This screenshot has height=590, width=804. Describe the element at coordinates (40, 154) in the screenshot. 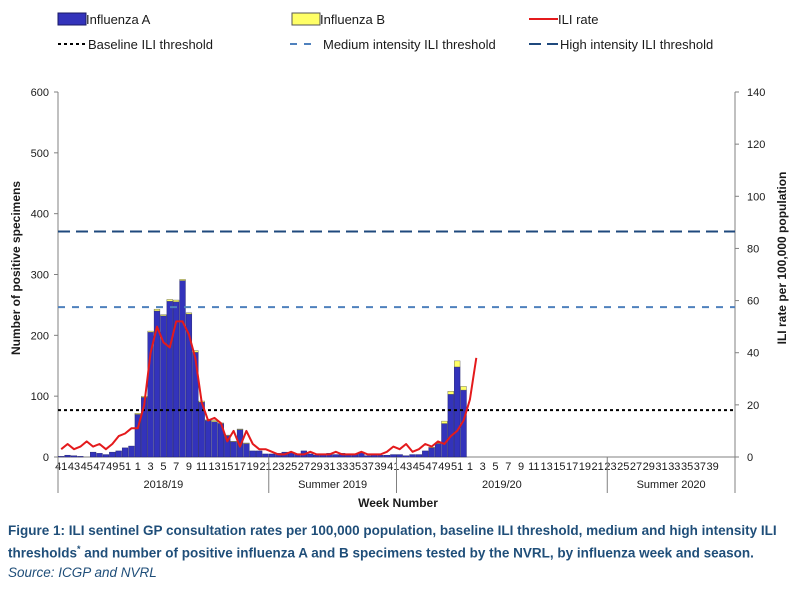

I see `y-tick-label: 500` at that location.